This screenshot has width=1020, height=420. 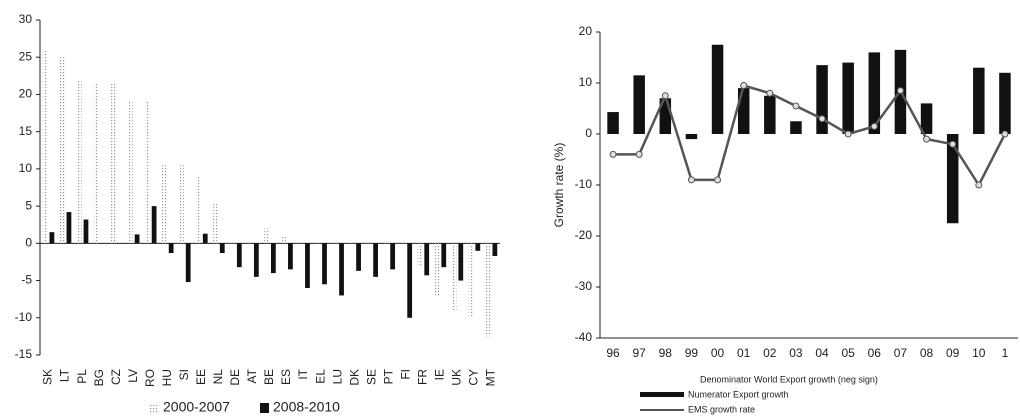 What do you see at coordinates (979, 353) in the screenshot?
I see `x-tick-label: 10` at bounding box center [979, 353].